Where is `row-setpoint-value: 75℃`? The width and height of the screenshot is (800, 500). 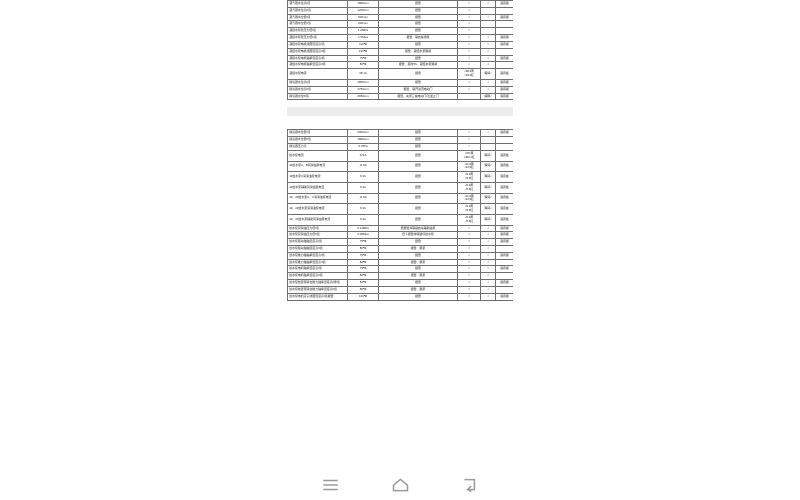 row-setpoint-value: 75℃ is located at coordinates (363, 255).